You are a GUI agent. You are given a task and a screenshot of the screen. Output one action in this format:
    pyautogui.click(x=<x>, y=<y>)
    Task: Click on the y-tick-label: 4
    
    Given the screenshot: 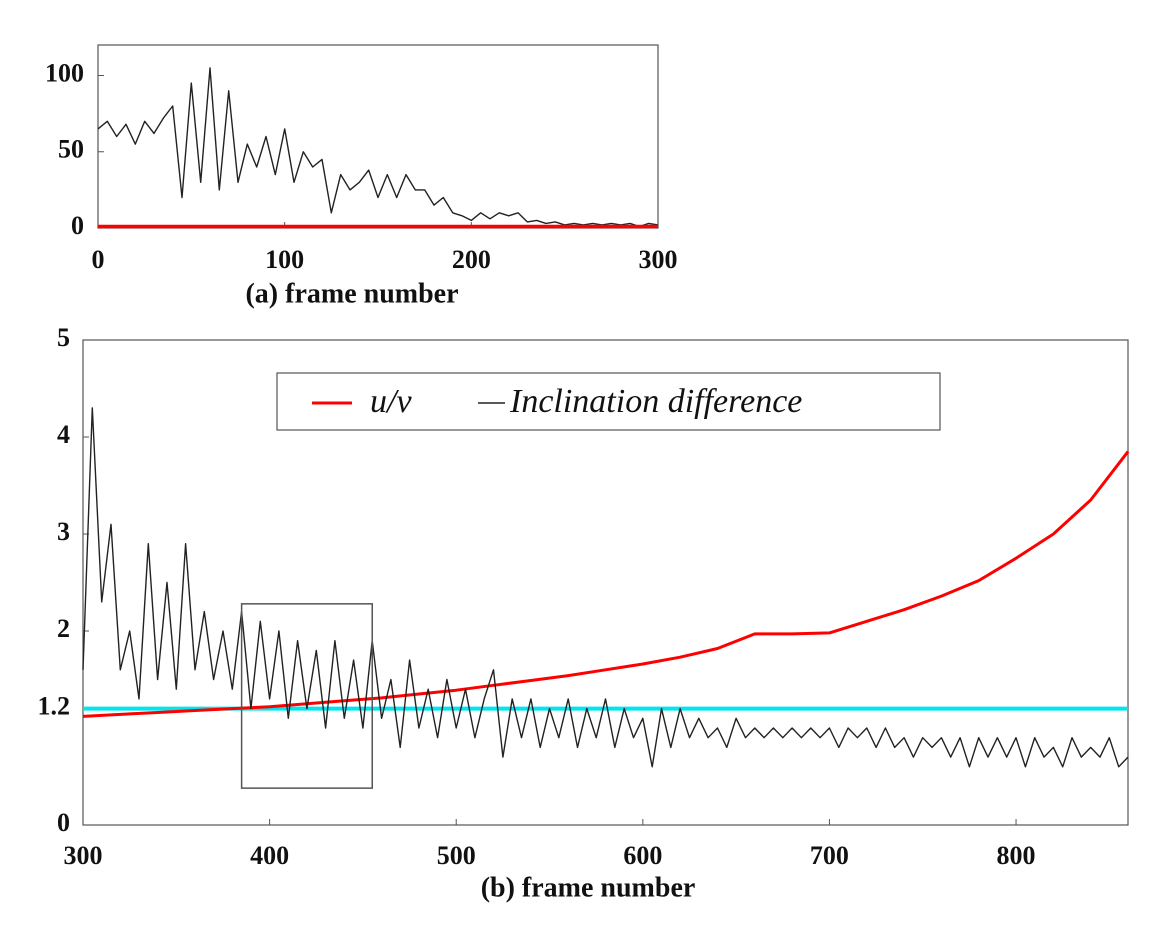 What is the action you would take?
    pyautogui.click(x=63, y=434)
    